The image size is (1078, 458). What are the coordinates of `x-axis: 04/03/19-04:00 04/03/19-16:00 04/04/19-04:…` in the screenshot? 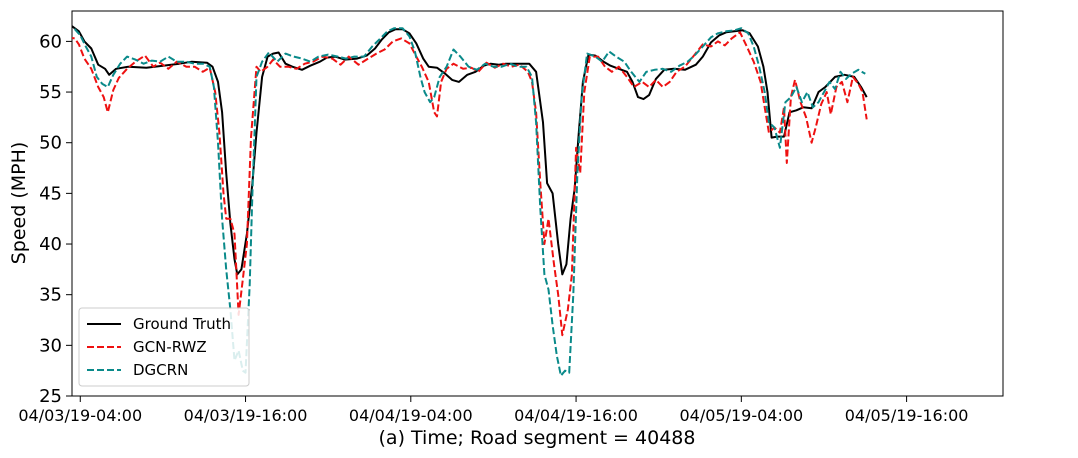 It's located at (493, 410).